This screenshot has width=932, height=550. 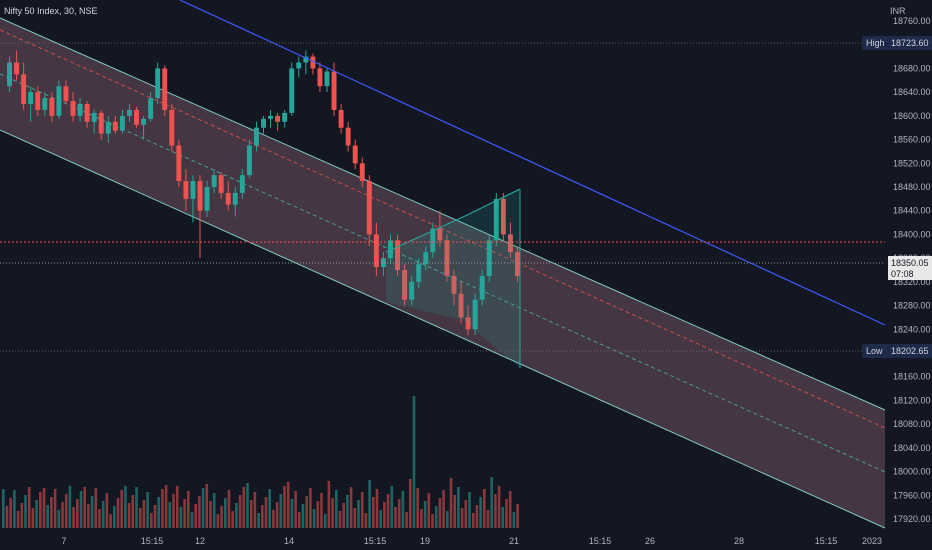 I want to click on price-tick-label: 18280.00, so click(x=912, y=306).